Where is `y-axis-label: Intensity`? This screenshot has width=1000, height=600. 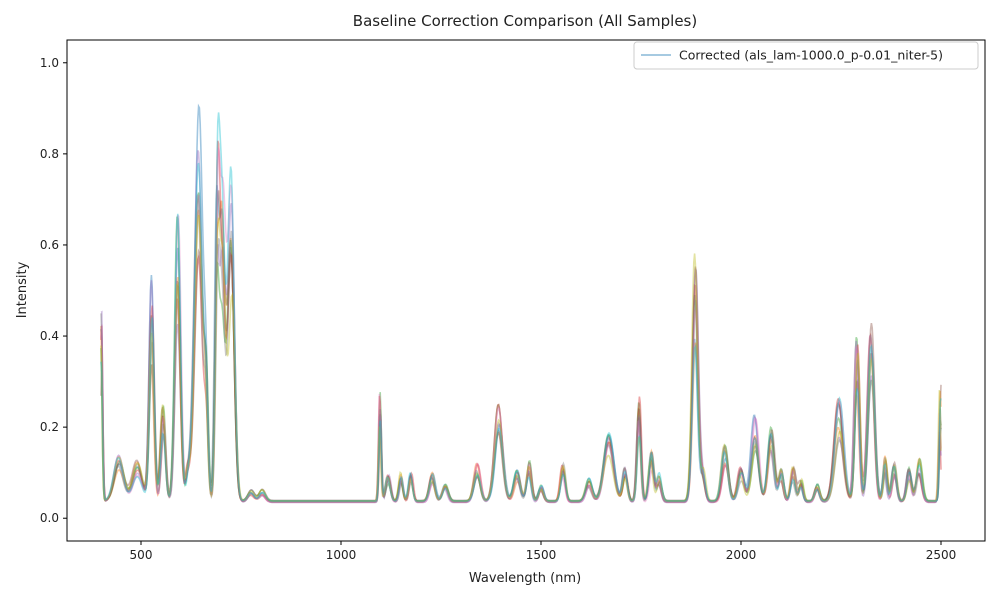
y-axis-label: Intensity is located at coordinates (22, 289).